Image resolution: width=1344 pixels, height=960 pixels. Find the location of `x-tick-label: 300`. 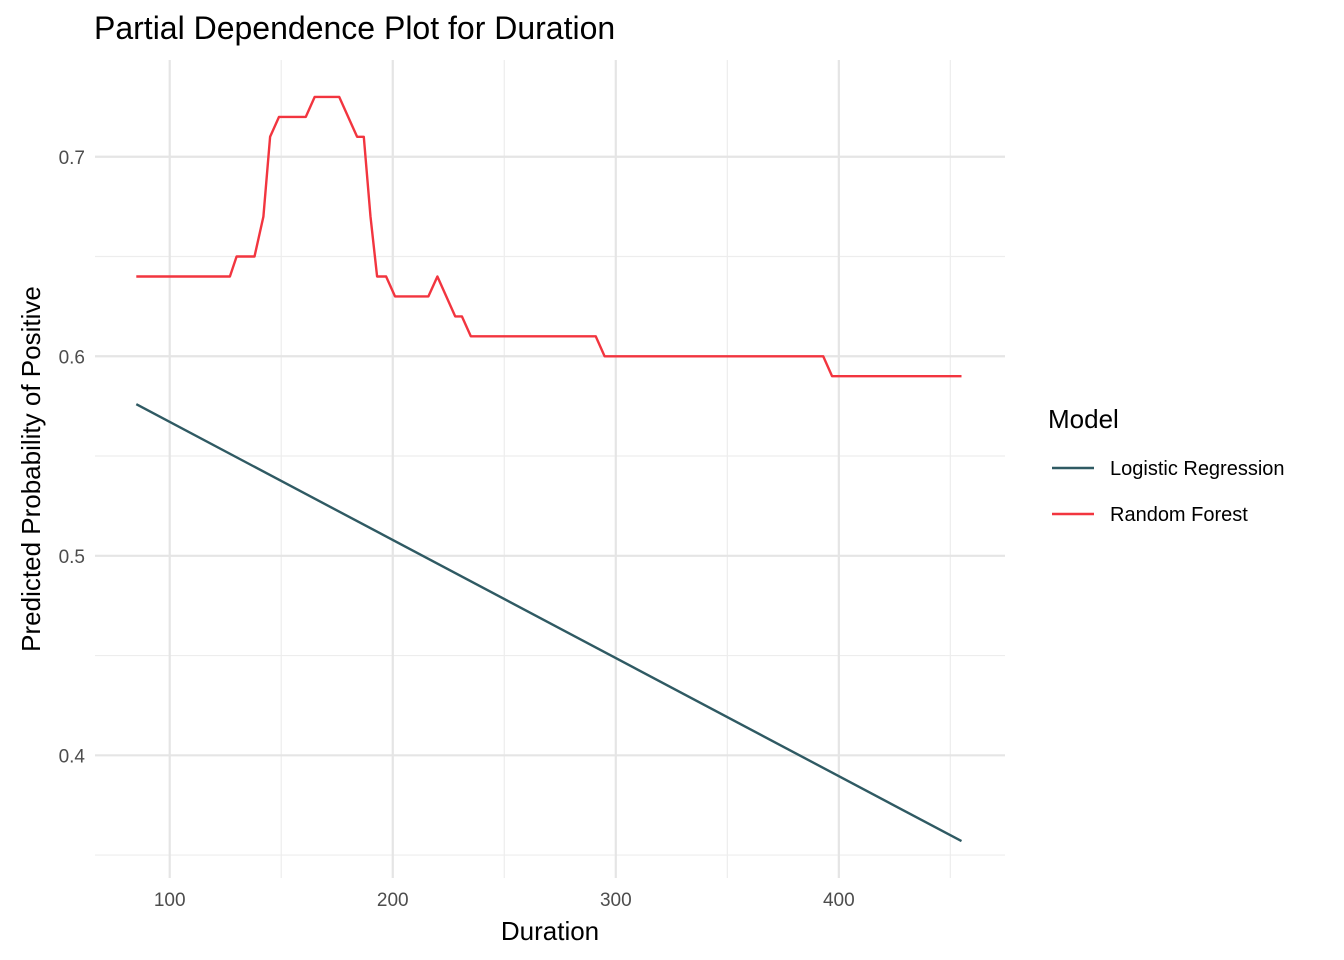

x-tick-label: 300 is located at coordinates (616, 900).